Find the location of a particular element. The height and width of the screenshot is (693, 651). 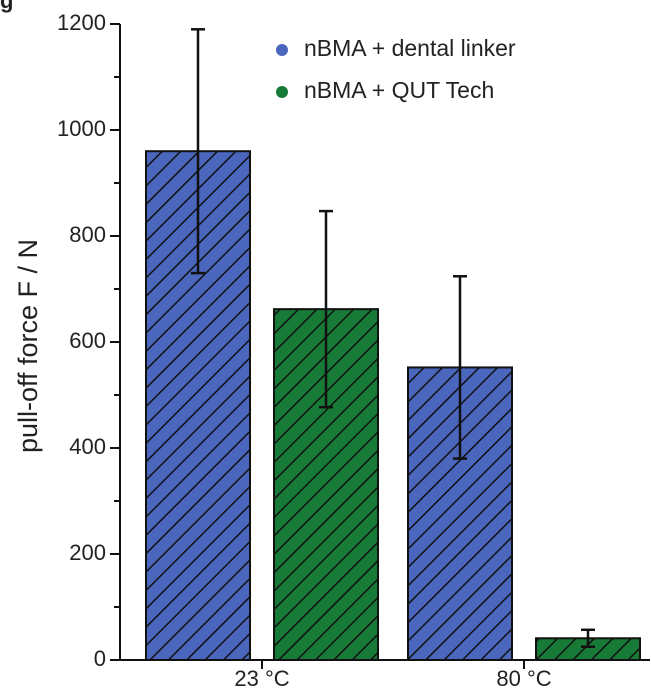

y-tick-label: 1000 is located at coordinates (81, 128).